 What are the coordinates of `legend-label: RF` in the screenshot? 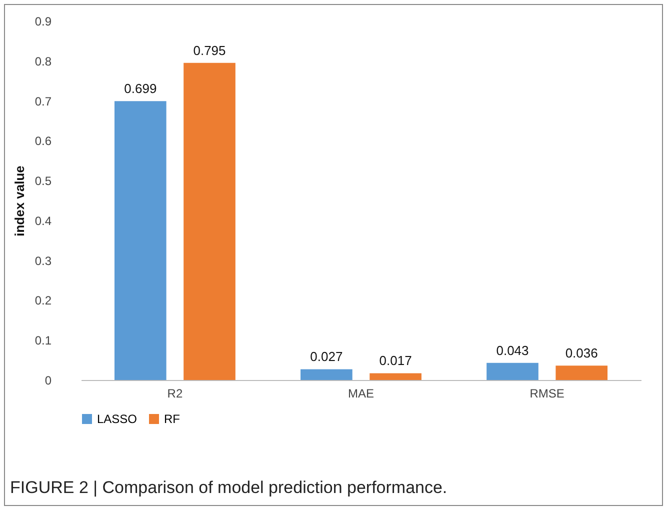 It's located at (172, 419).